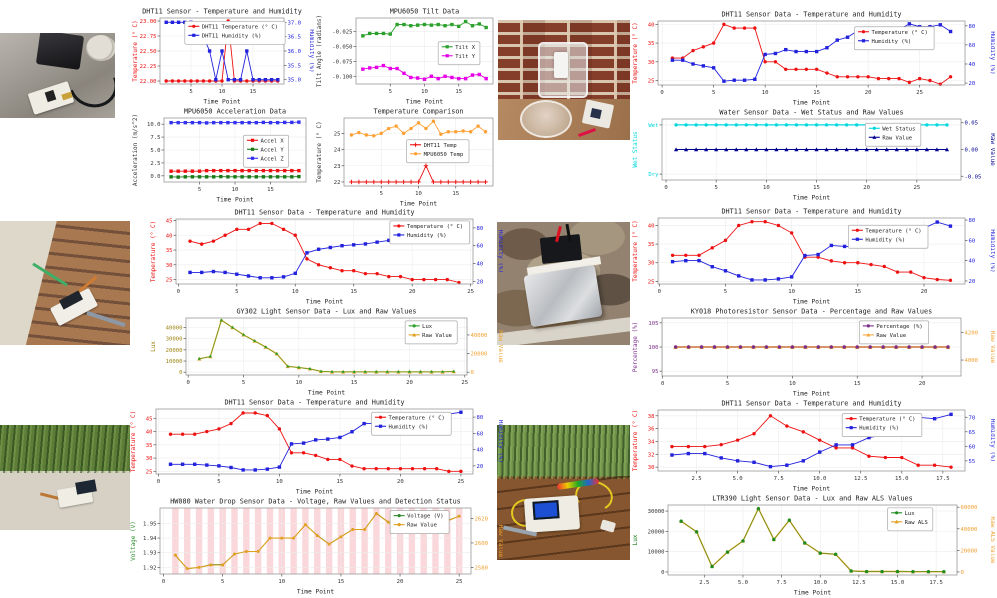  Describe the element at coordinates (655, 372) in the screenshot. I see `svg-text: 95` at that location.